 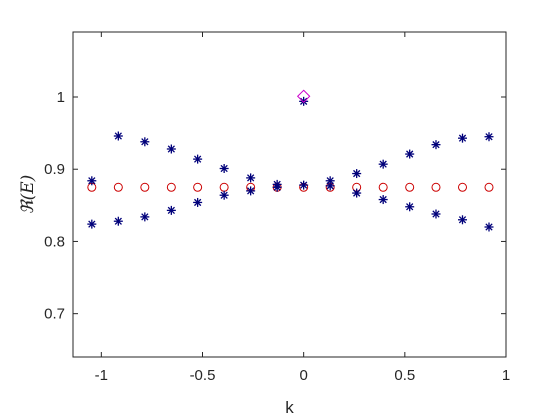 I want to click on x-tick-label: -1, so click(x=101, y=375).